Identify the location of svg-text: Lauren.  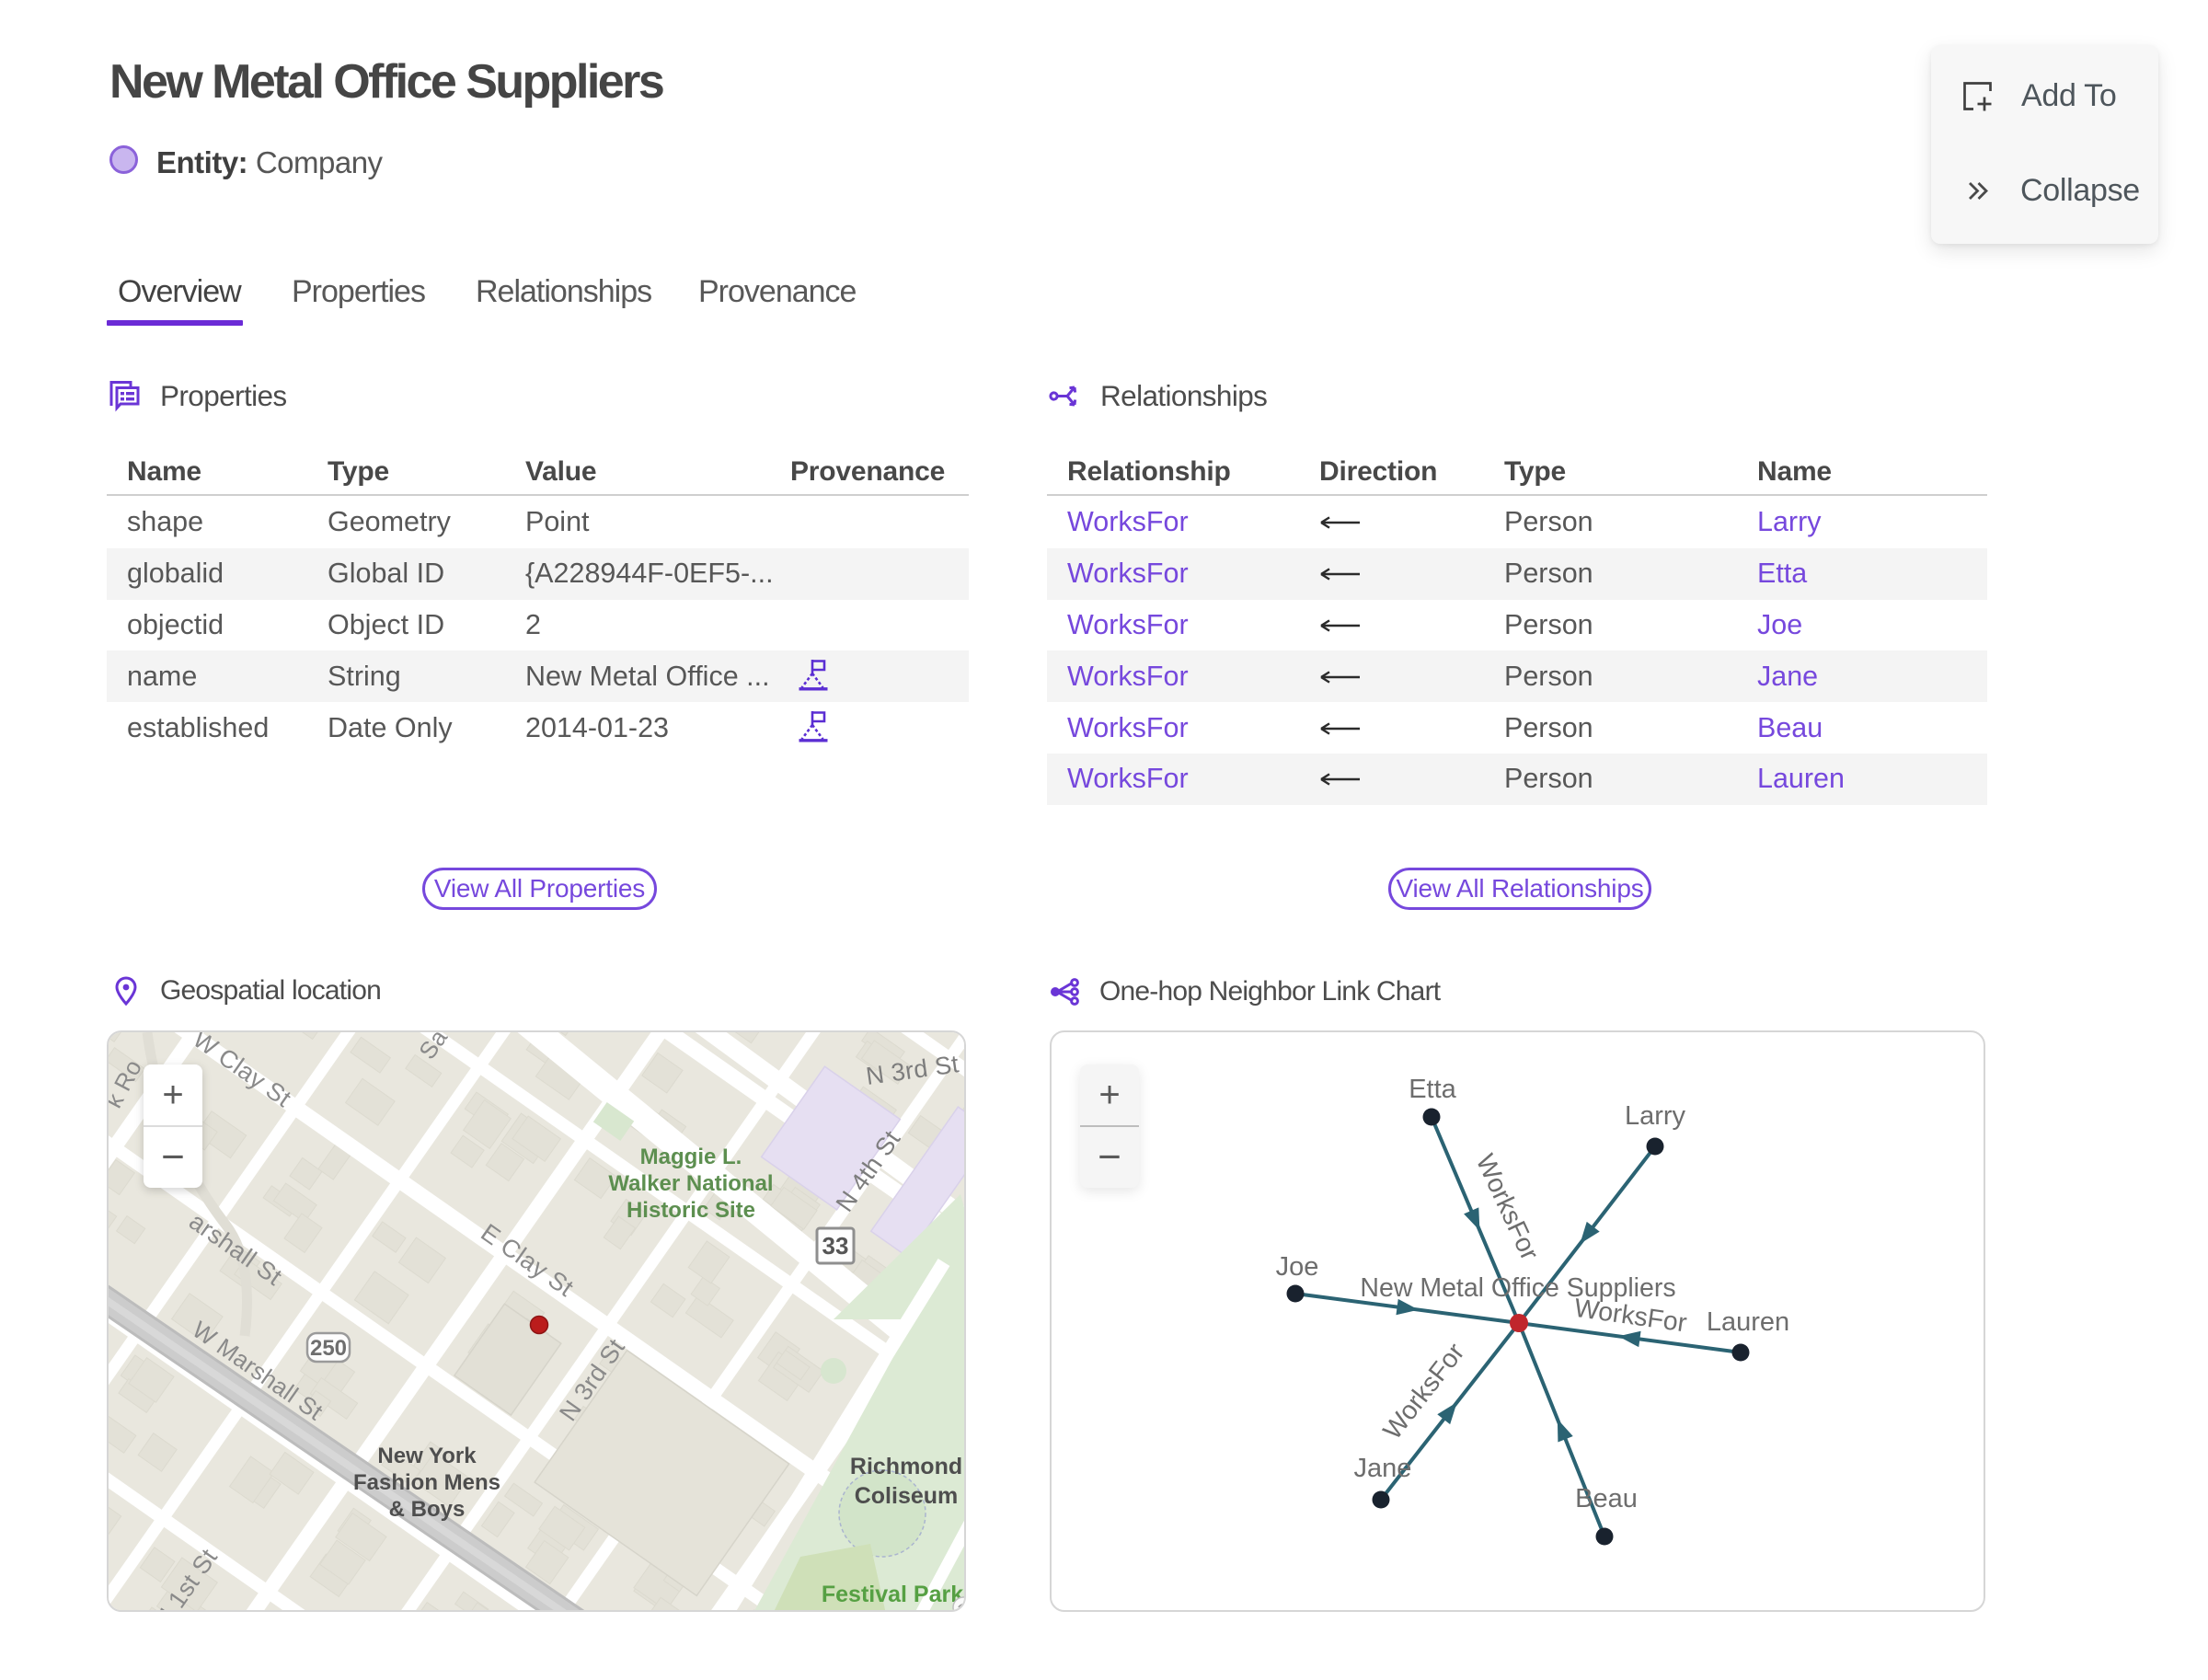
(1748, 1322).